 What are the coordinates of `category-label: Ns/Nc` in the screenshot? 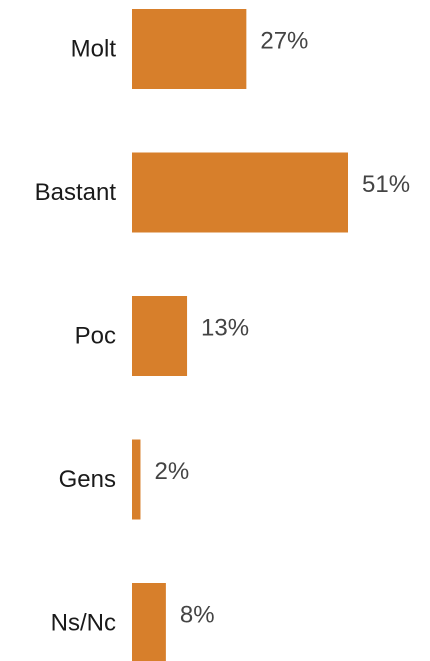 It's located at (83, 623).